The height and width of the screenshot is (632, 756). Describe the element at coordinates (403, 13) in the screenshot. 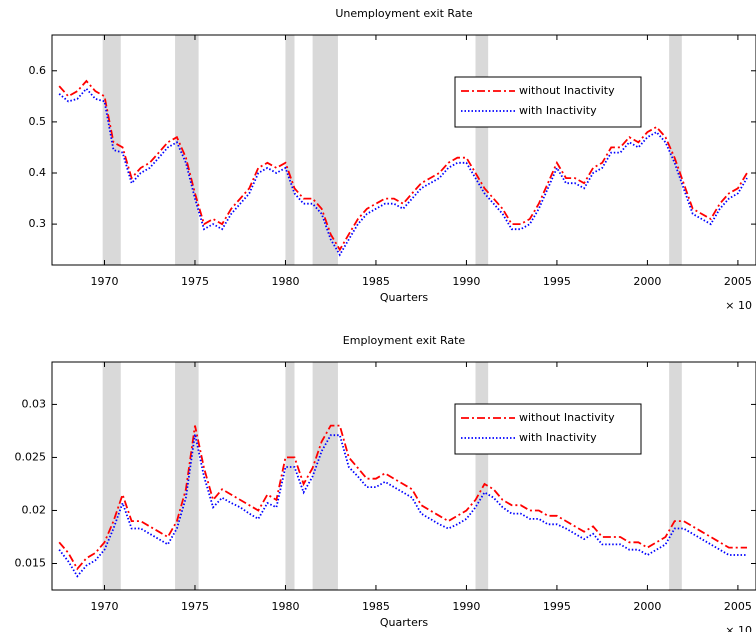

I see `chart-title: Unemployment exit Rate` at that location.